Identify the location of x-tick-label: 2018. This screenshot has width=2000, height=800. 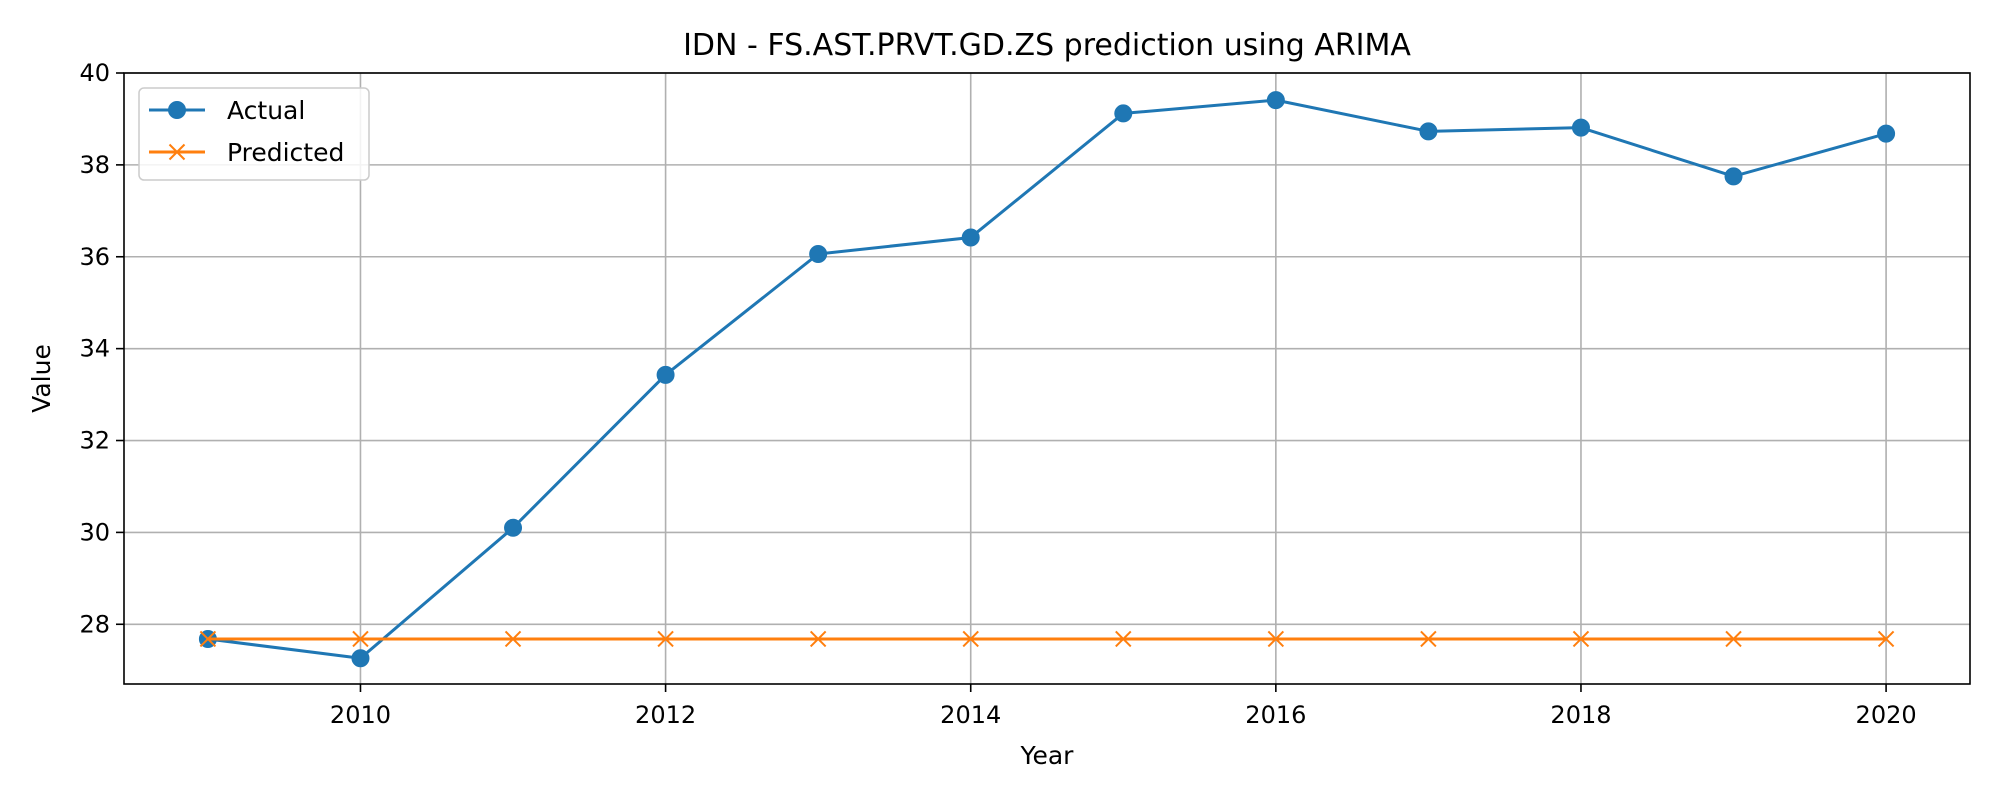
(1580, 715).